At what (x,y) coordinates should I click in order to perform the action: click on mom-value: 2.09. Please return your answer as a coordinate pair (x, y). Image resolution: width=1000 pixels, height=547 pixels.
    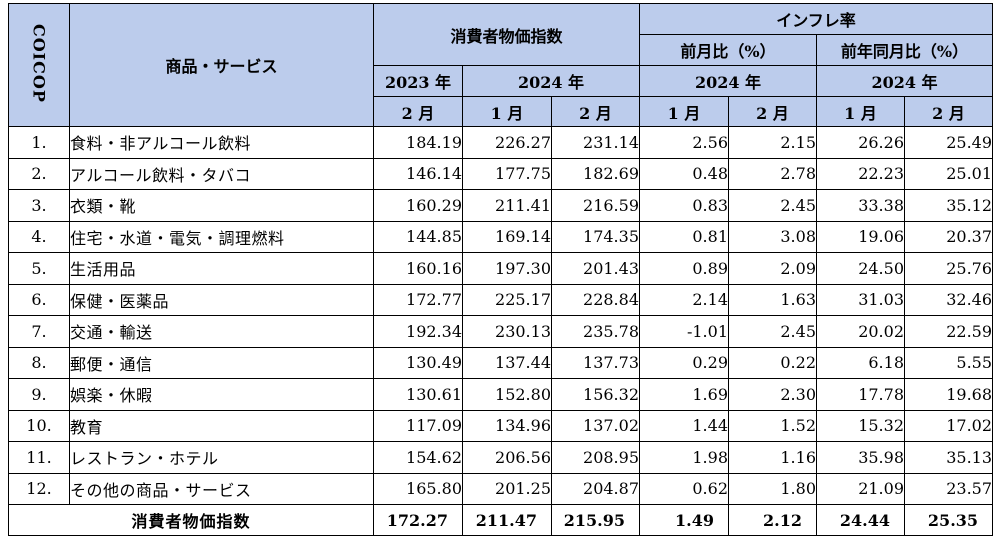
    Looking at the image, I should click on (772, 268).